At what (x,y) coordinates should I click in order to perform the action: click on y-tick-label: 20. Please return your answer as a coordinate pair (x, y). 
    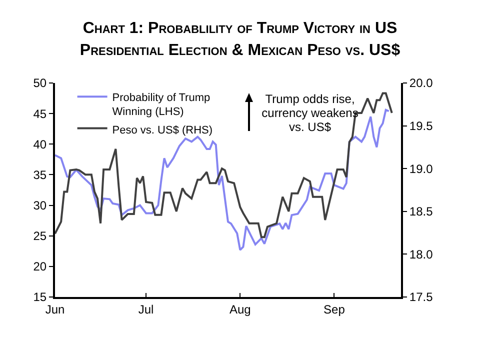
    Looking at the image, I should click on (40, 267).